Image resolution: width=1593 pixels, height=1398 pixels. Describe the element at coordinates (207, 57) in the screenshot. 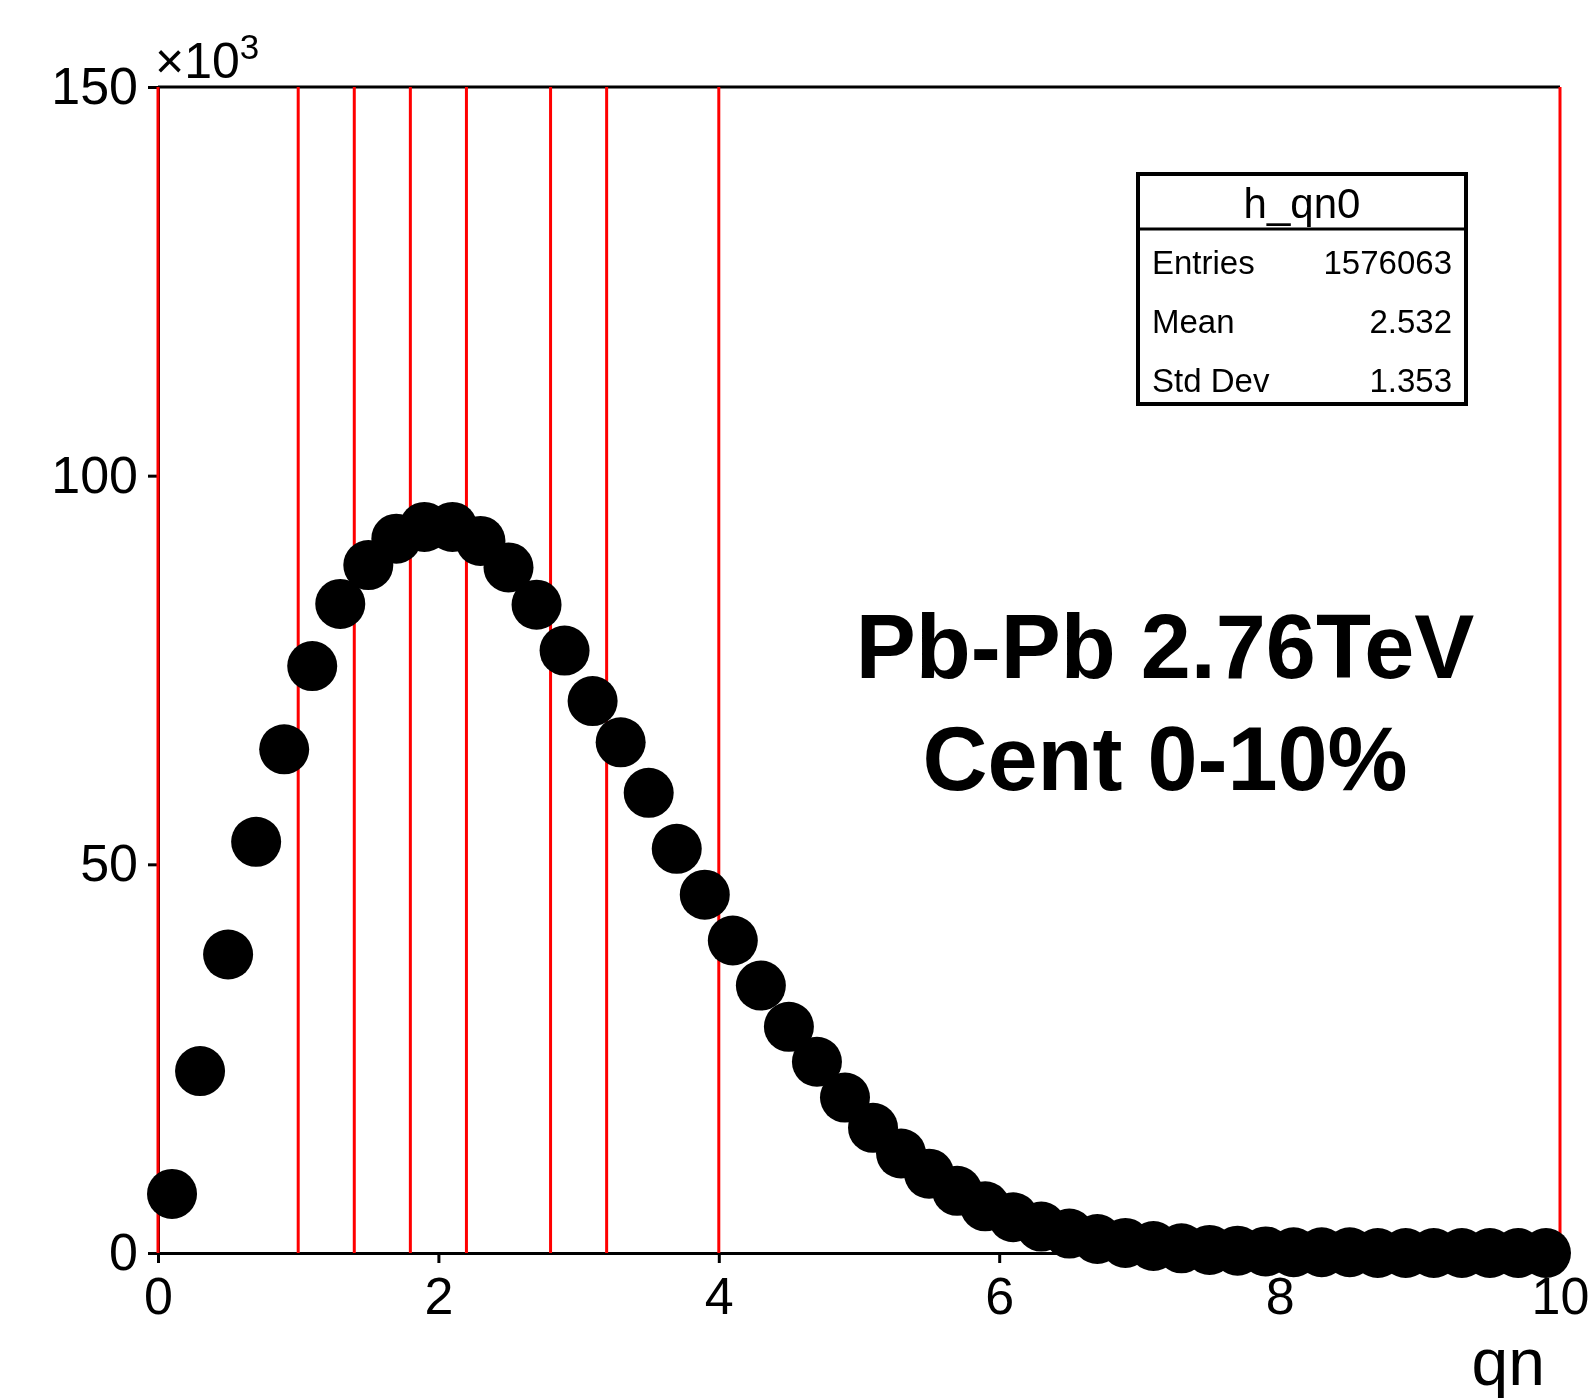

I see `annotation: ×10$^{3}$` at that location.